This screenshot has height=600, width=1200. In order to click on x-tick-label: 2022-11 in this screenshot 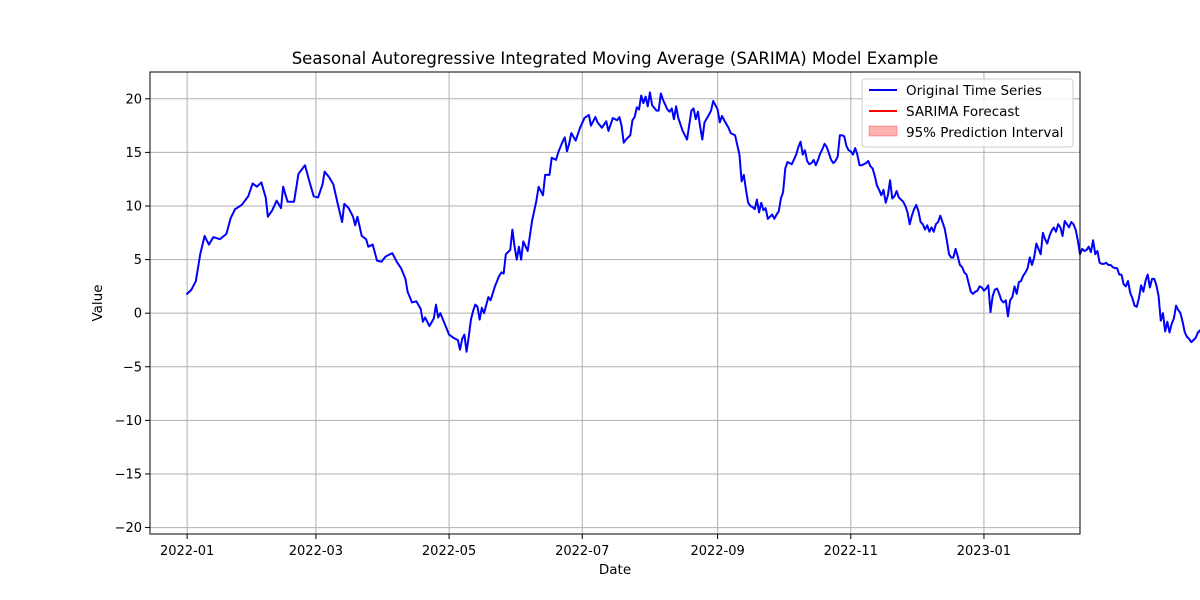, I will do `click(851, 551)`.